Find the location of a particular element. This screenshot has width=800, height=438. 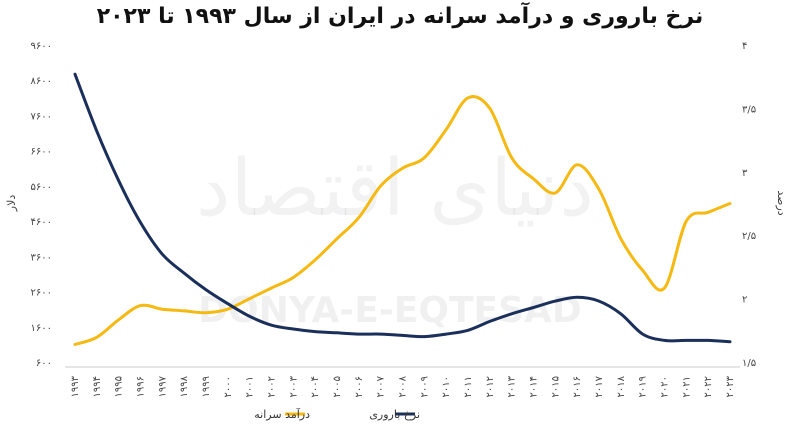

x-axis-tick-label: ۲۰۲۰ is located at coordinates (665, 386).